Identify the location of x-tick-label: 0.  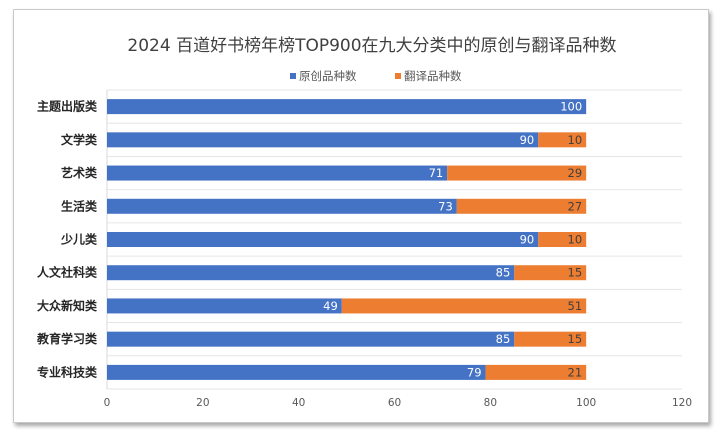
(107, 403).